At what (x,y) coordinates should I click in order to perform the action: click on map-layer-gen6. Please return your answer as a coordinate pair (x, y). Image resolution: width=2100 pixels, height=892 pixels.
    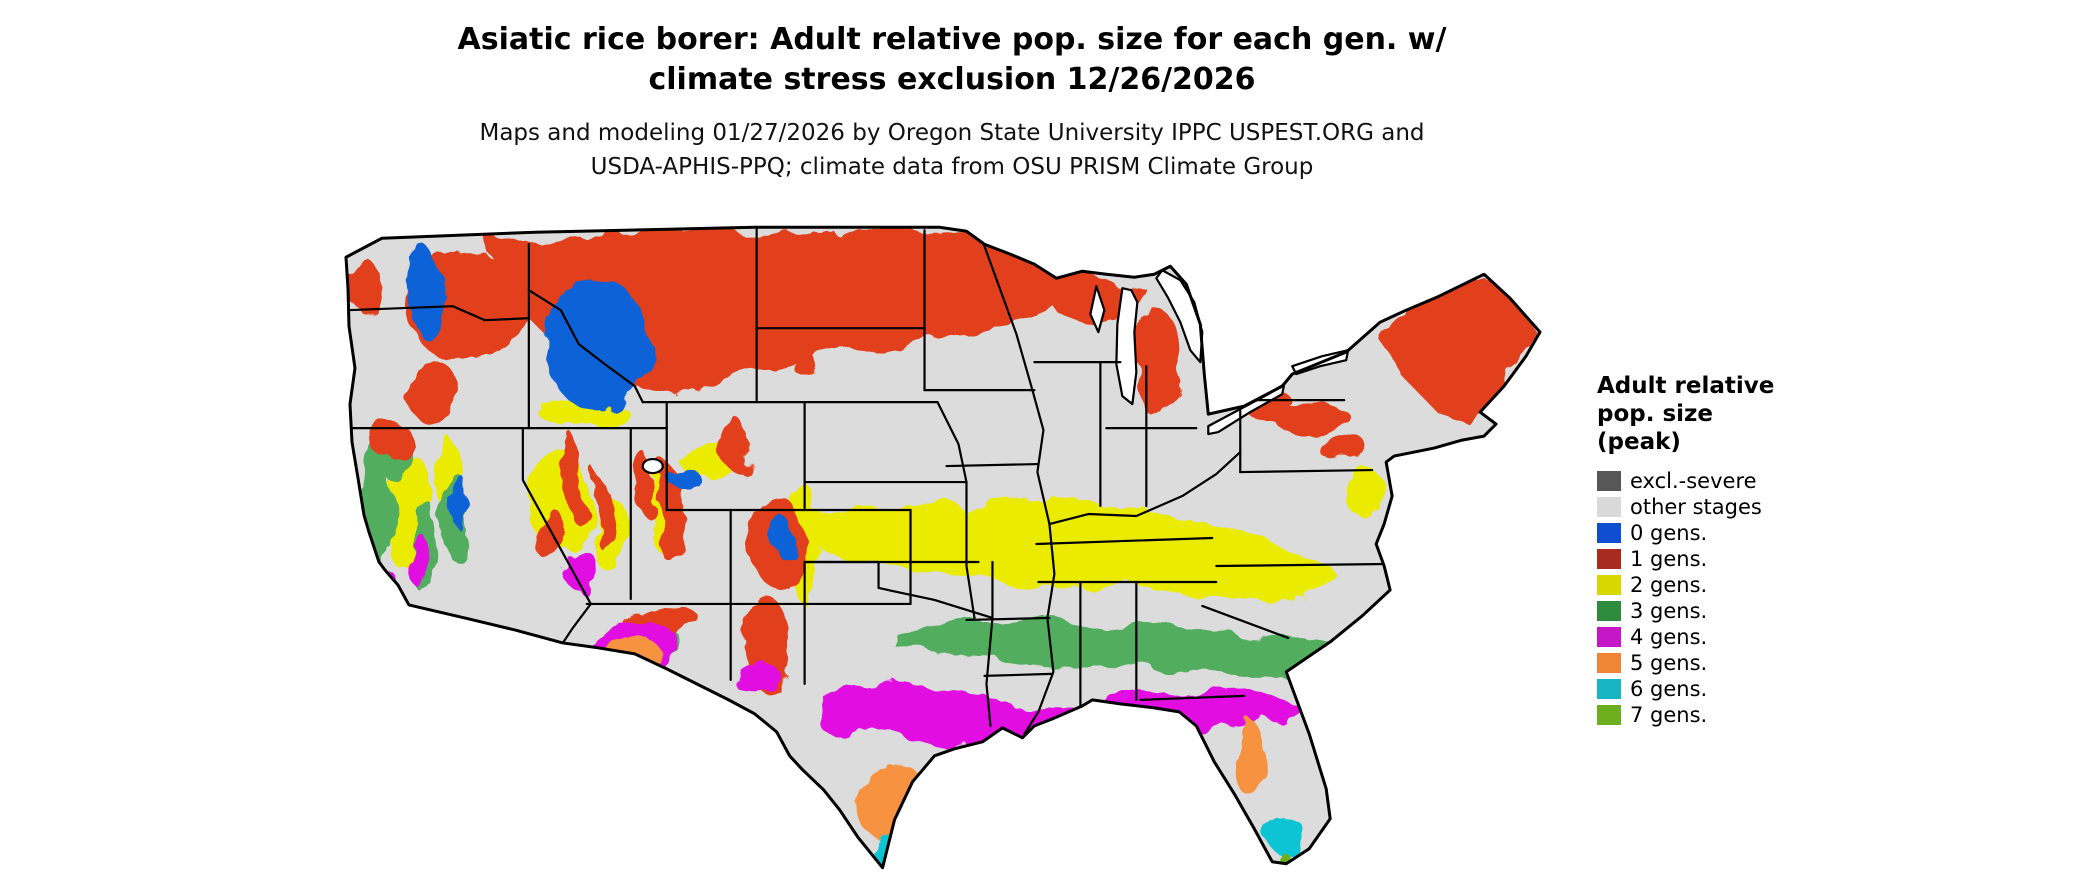
    Looking at the image, I should click on (1087, 842).